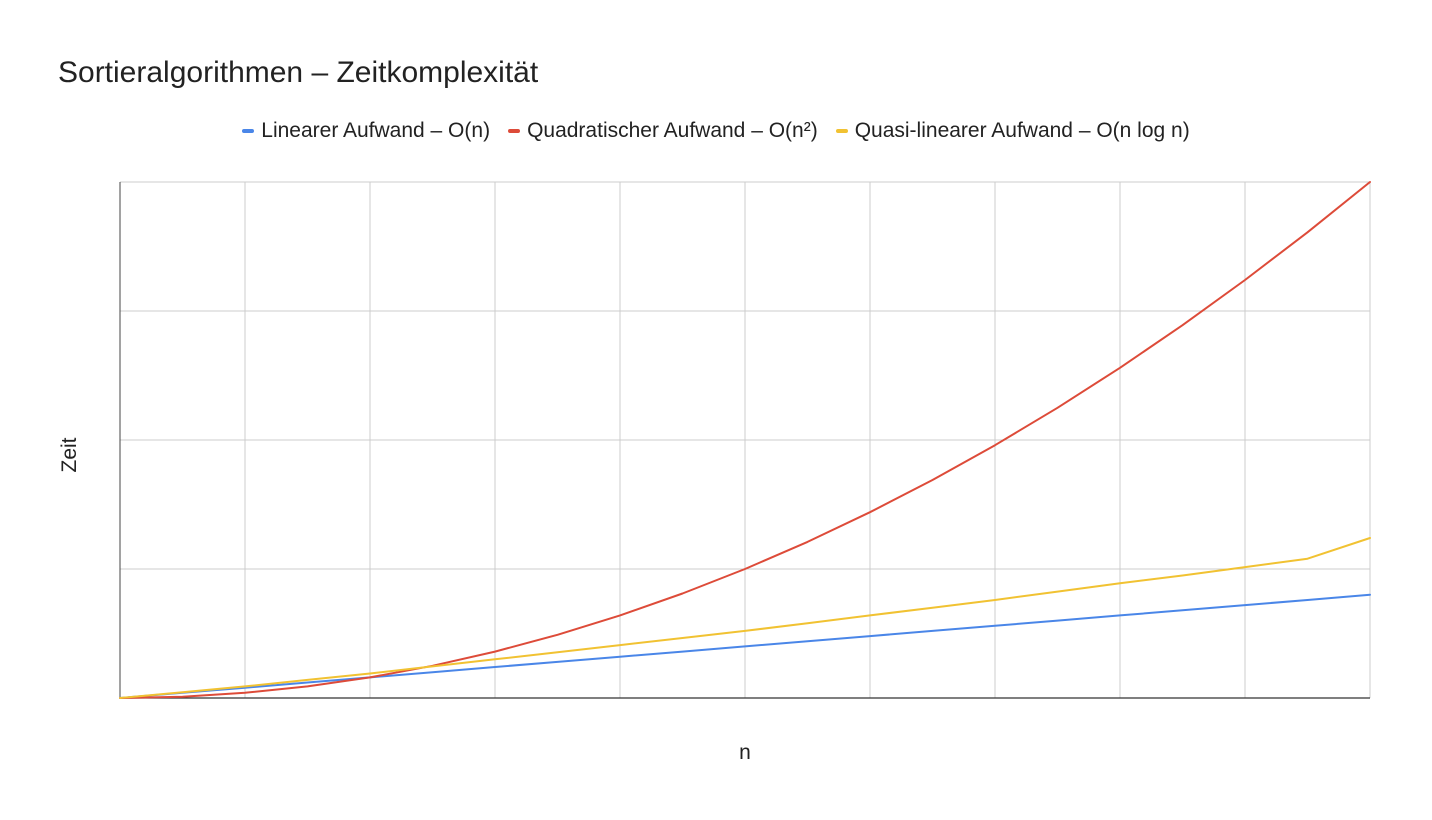  I want to click on legend-swatch-linear, so click(248, 131).